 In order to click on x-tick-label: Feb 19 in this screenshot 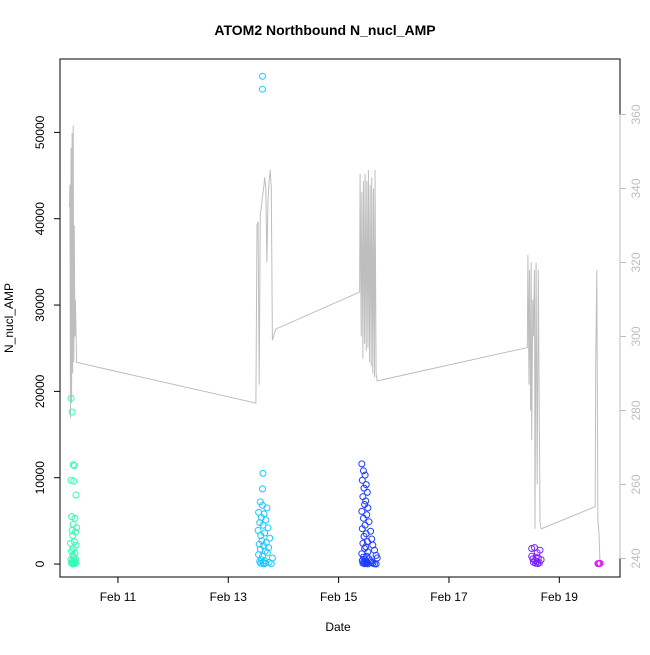, I will do `click(560, 597)`.